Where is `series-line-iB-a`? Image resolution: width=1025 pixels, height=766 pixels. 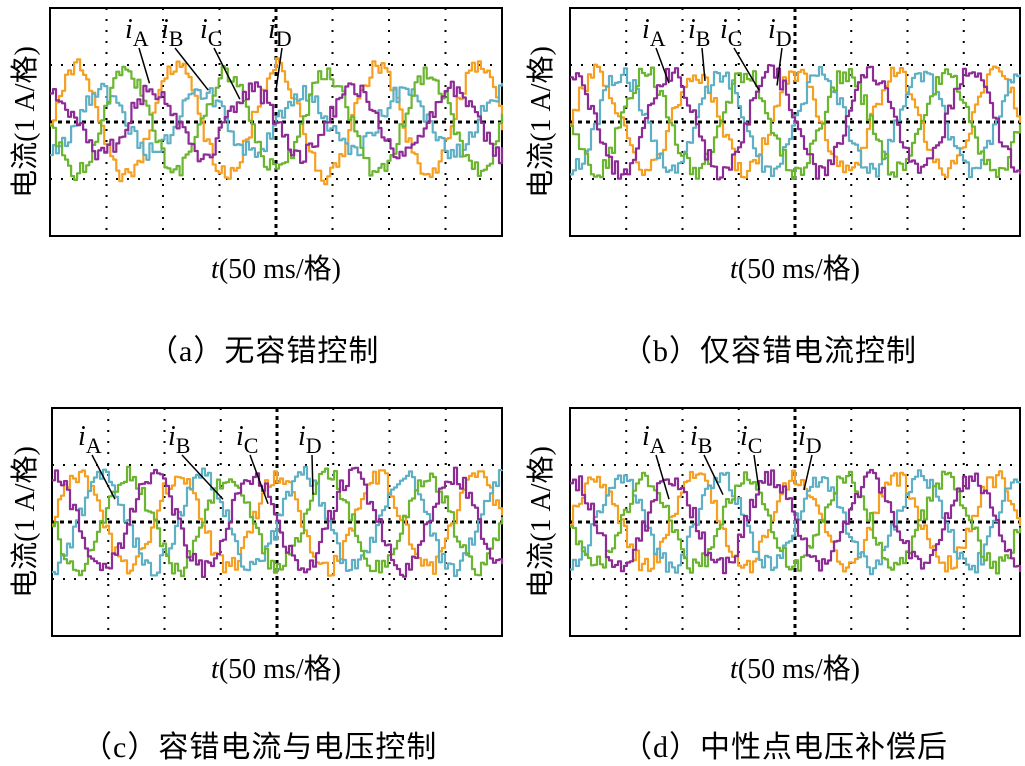 series-line-iB-a is located at coordinates (277, 121).